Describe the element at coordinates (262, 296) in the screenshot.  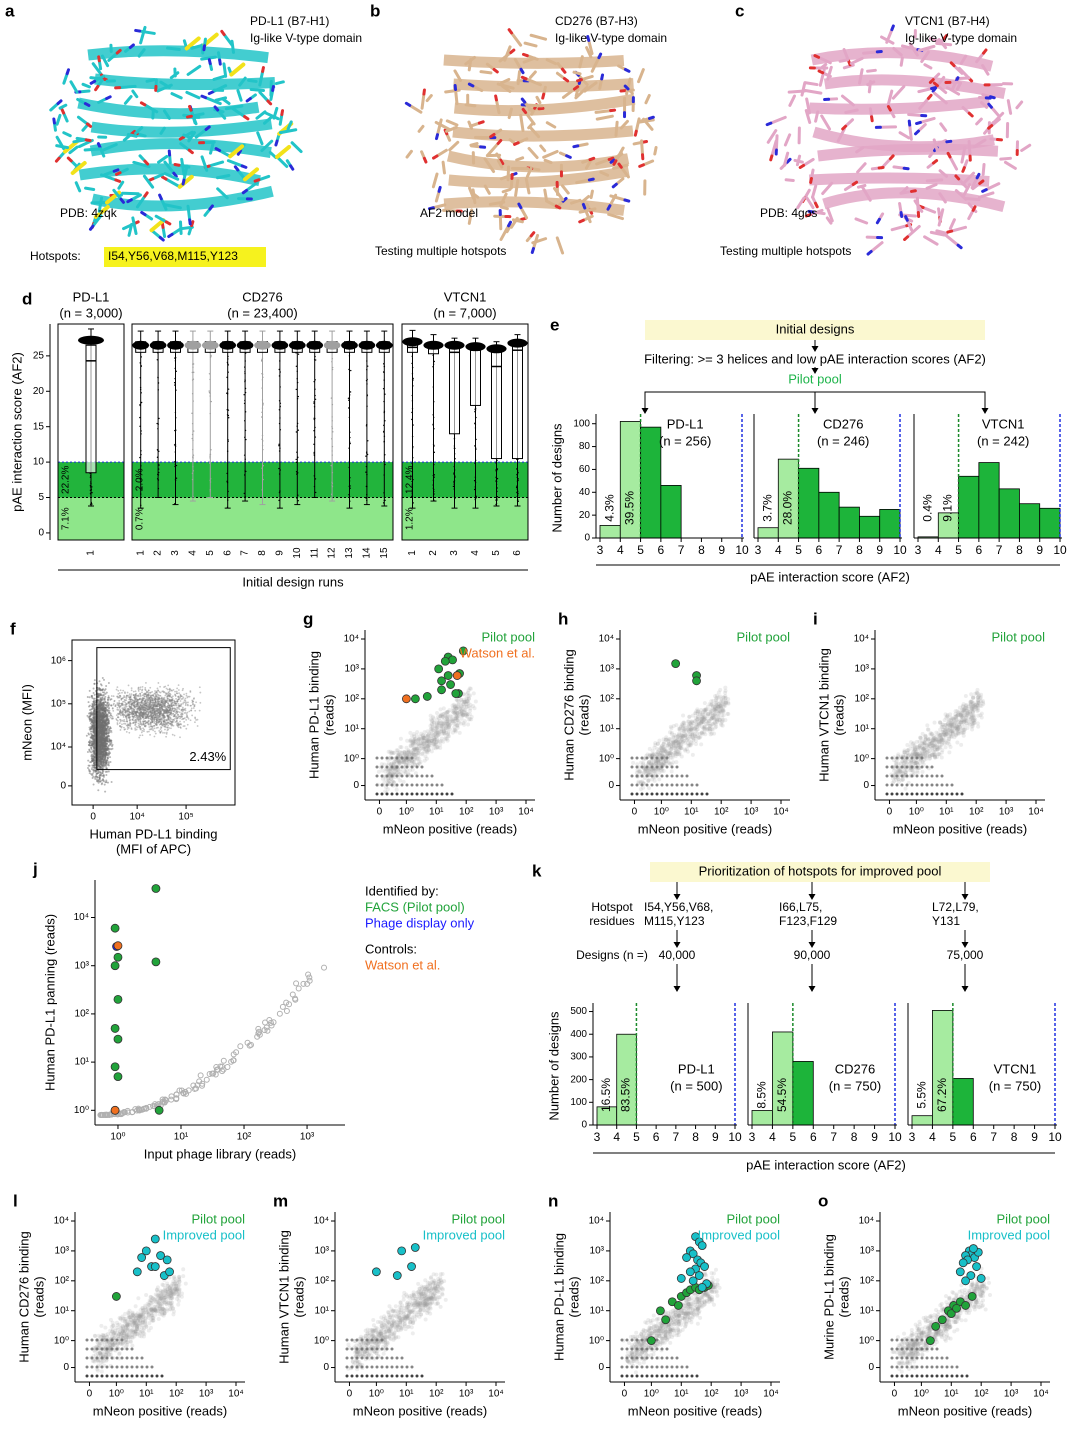
I see `group-title: CD276` at that location.